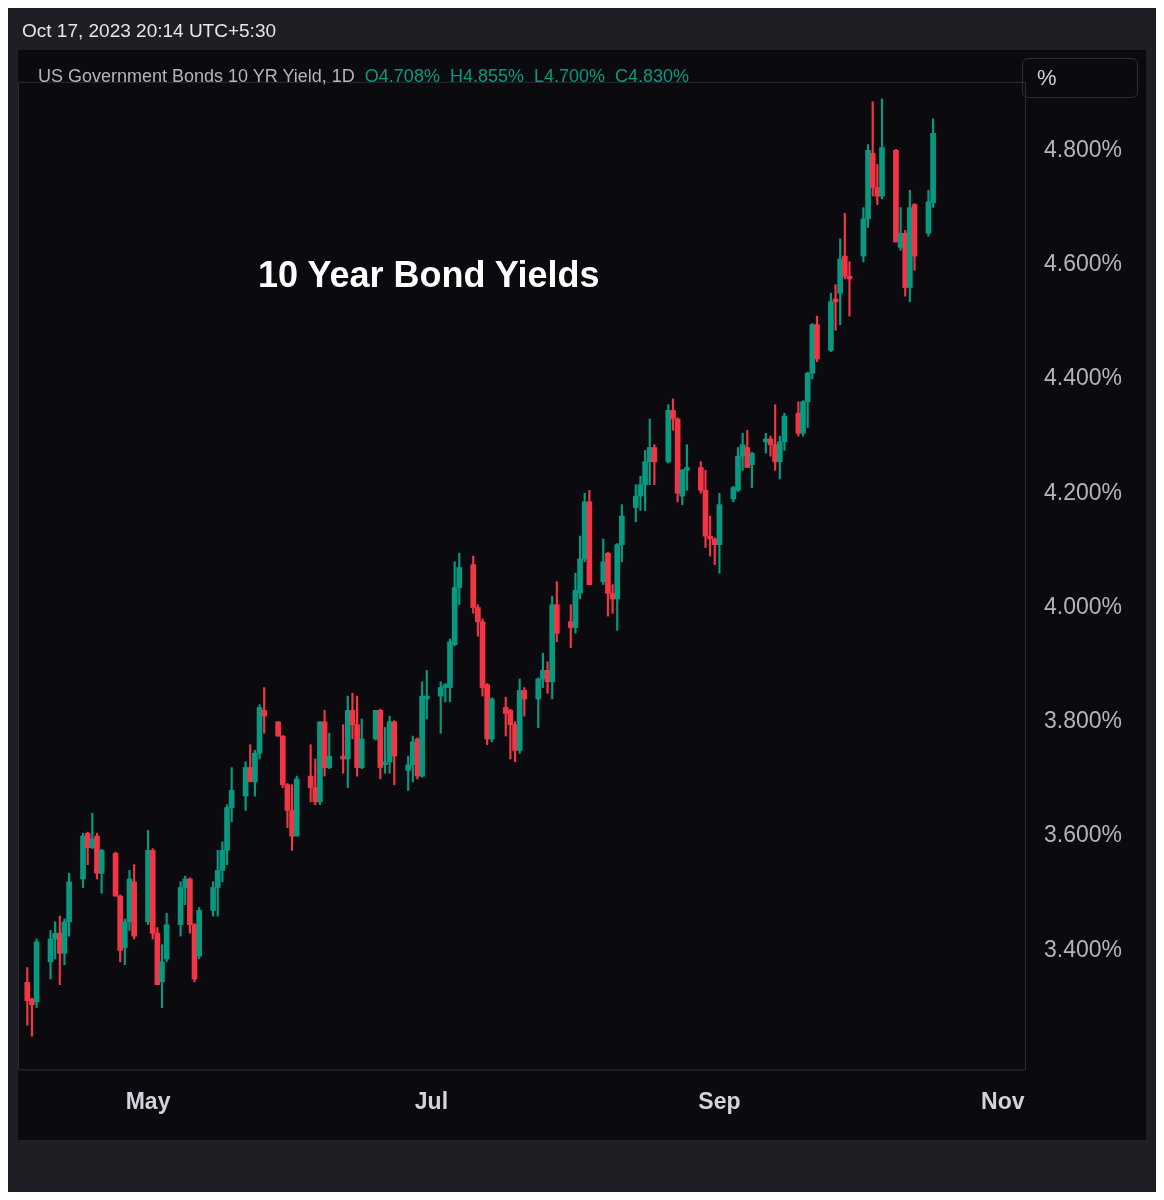  Describe the element at coordinates (402, 76) in the screenshot. I see `annotation: O4.708%` at that location.